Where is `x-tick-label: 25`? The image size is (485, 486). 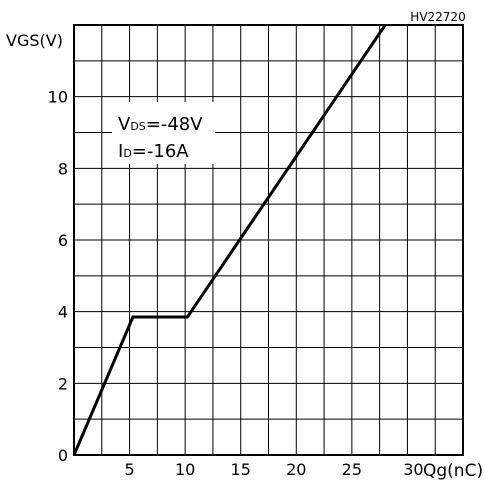 x-tick-label: 25 is located at coordinates (352, 469).